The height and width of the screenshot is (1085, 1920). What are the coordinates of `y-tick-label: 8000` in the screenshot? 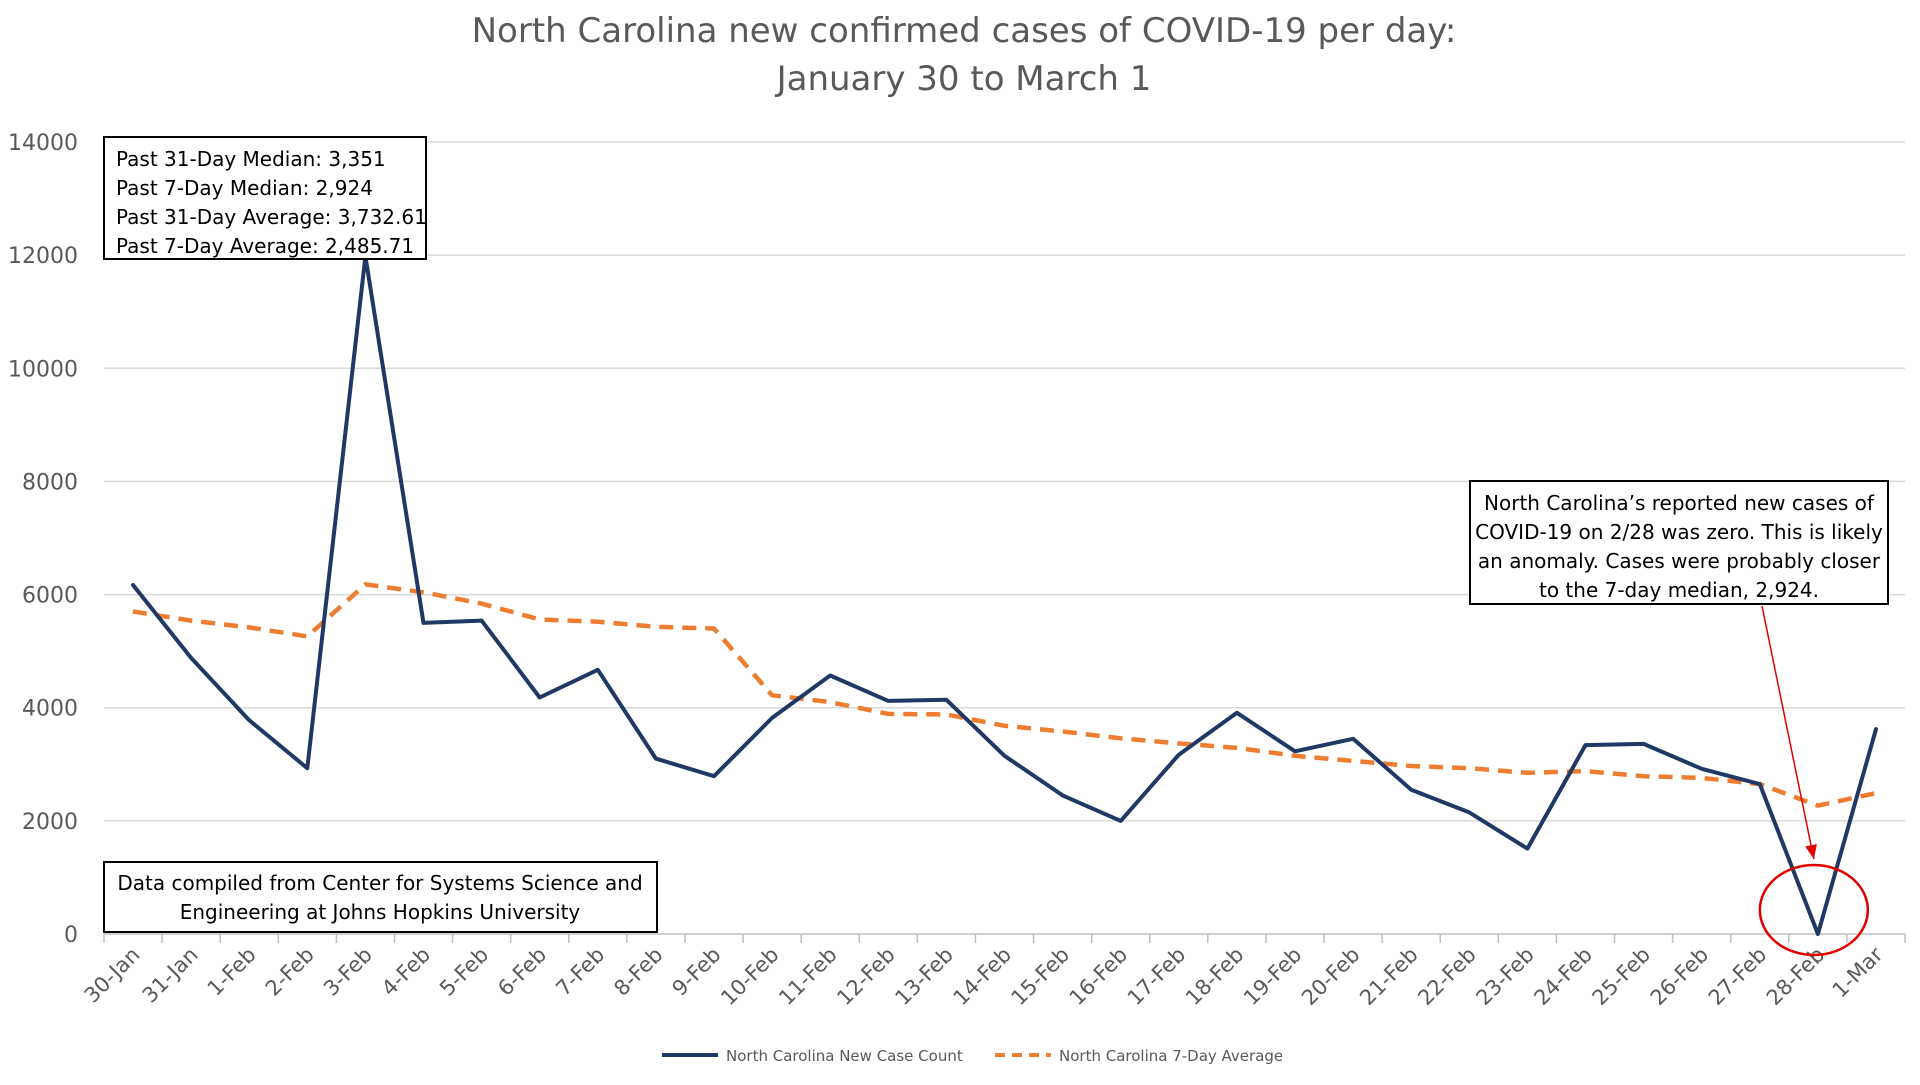 It's located at (50, 482).